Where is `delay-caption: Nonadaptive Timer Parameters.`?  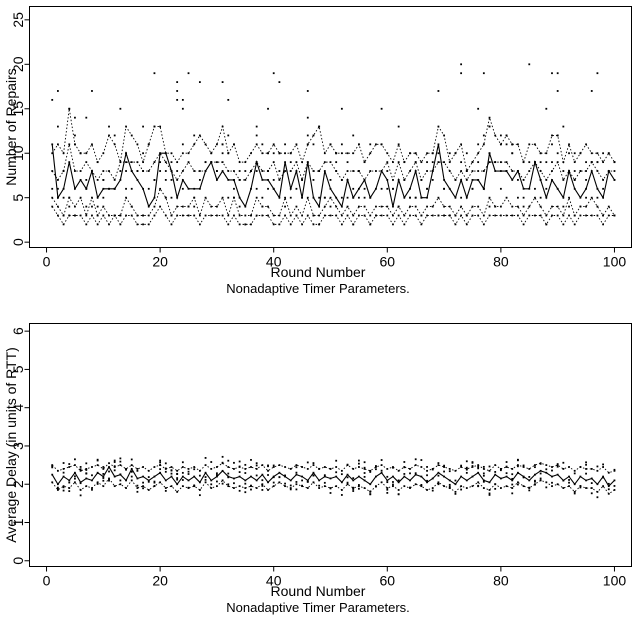 delay-caption: Nonadaptive Timer Parameters. is located at coordinates (318, 607).